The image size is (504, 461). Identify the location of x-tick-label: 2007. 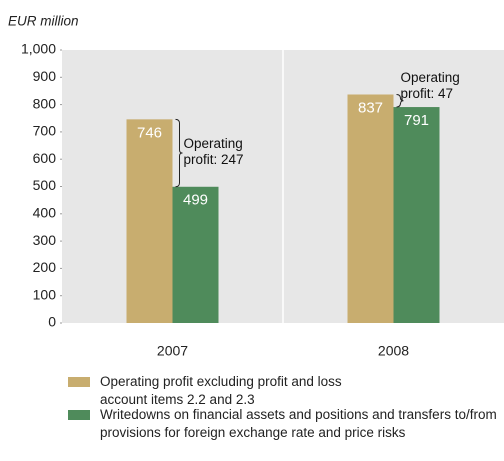
(172, 351).